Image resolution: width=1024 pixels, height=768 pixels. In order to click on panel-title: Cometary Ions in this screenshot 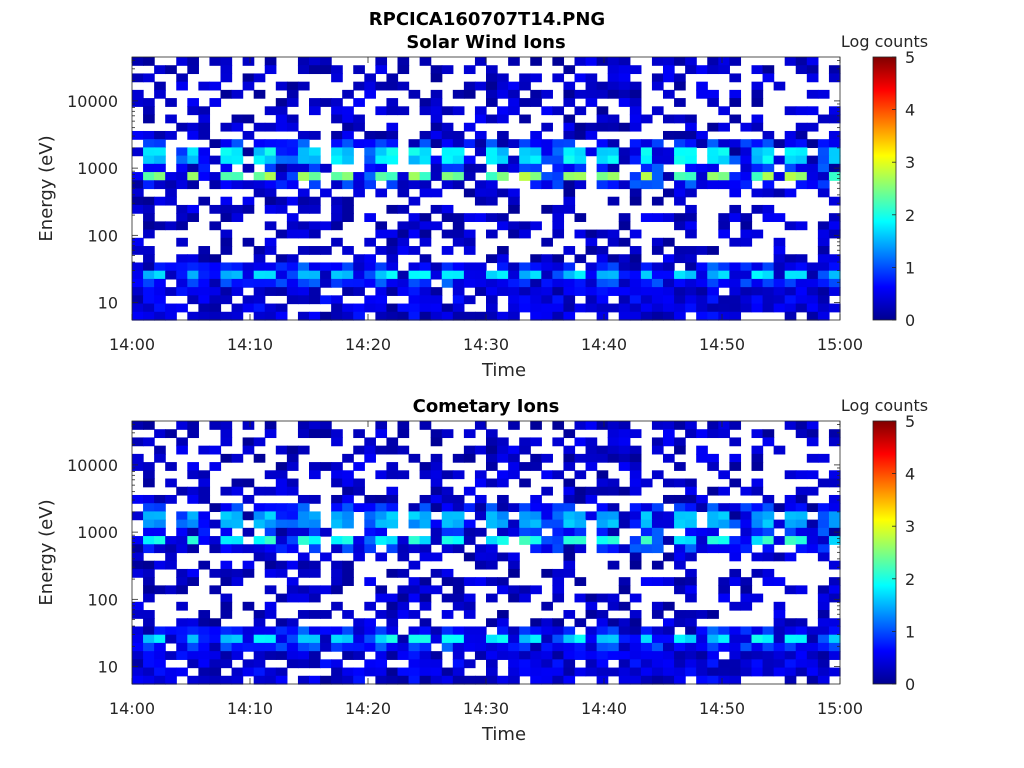, I will do `click(486, 406)`.